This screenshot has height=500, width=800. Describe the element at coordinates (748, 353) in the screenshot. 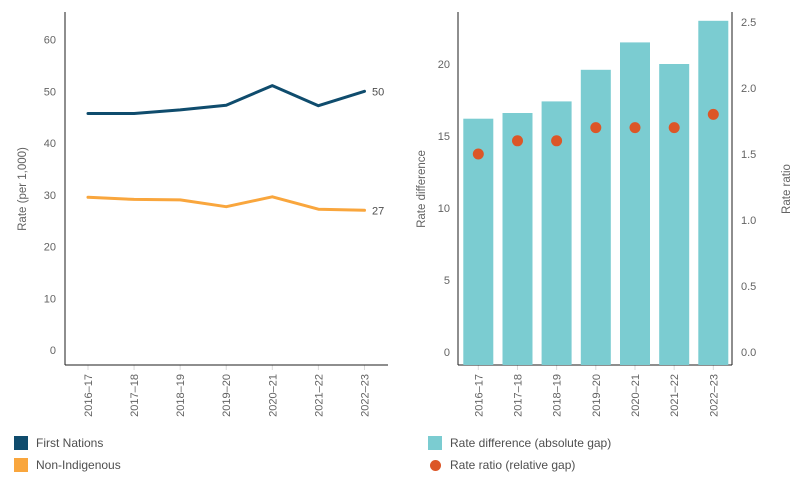

I see `right-y-tick-label: 0.0` at that location.